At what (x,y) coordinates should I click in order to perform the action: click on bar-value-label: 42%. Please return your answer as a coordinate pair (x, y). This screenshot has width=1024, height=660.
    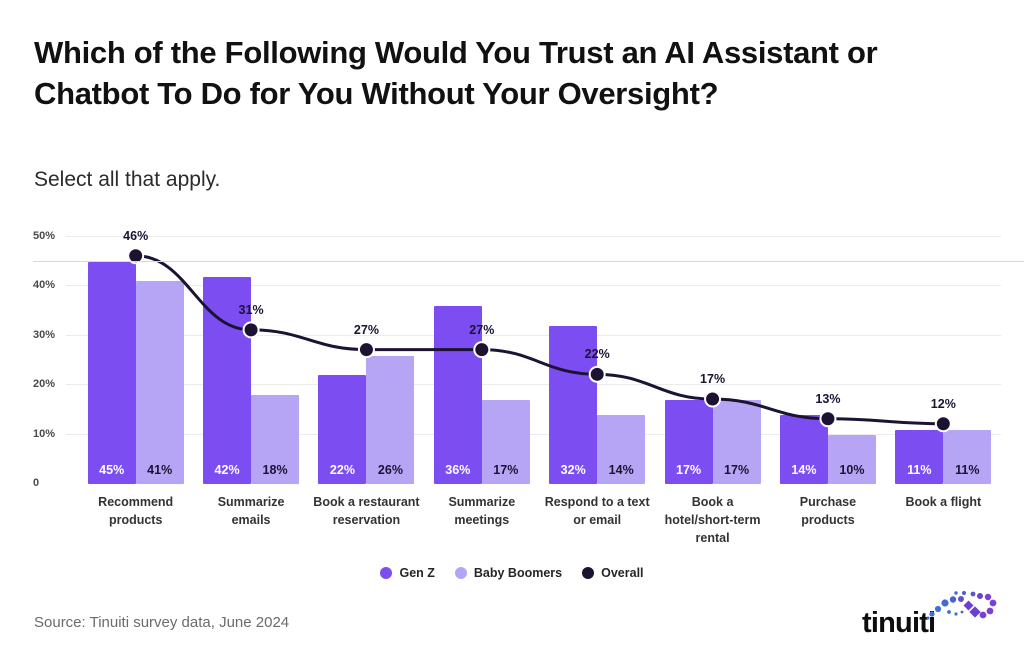
    Looking at the image, I should click on (227, 470).